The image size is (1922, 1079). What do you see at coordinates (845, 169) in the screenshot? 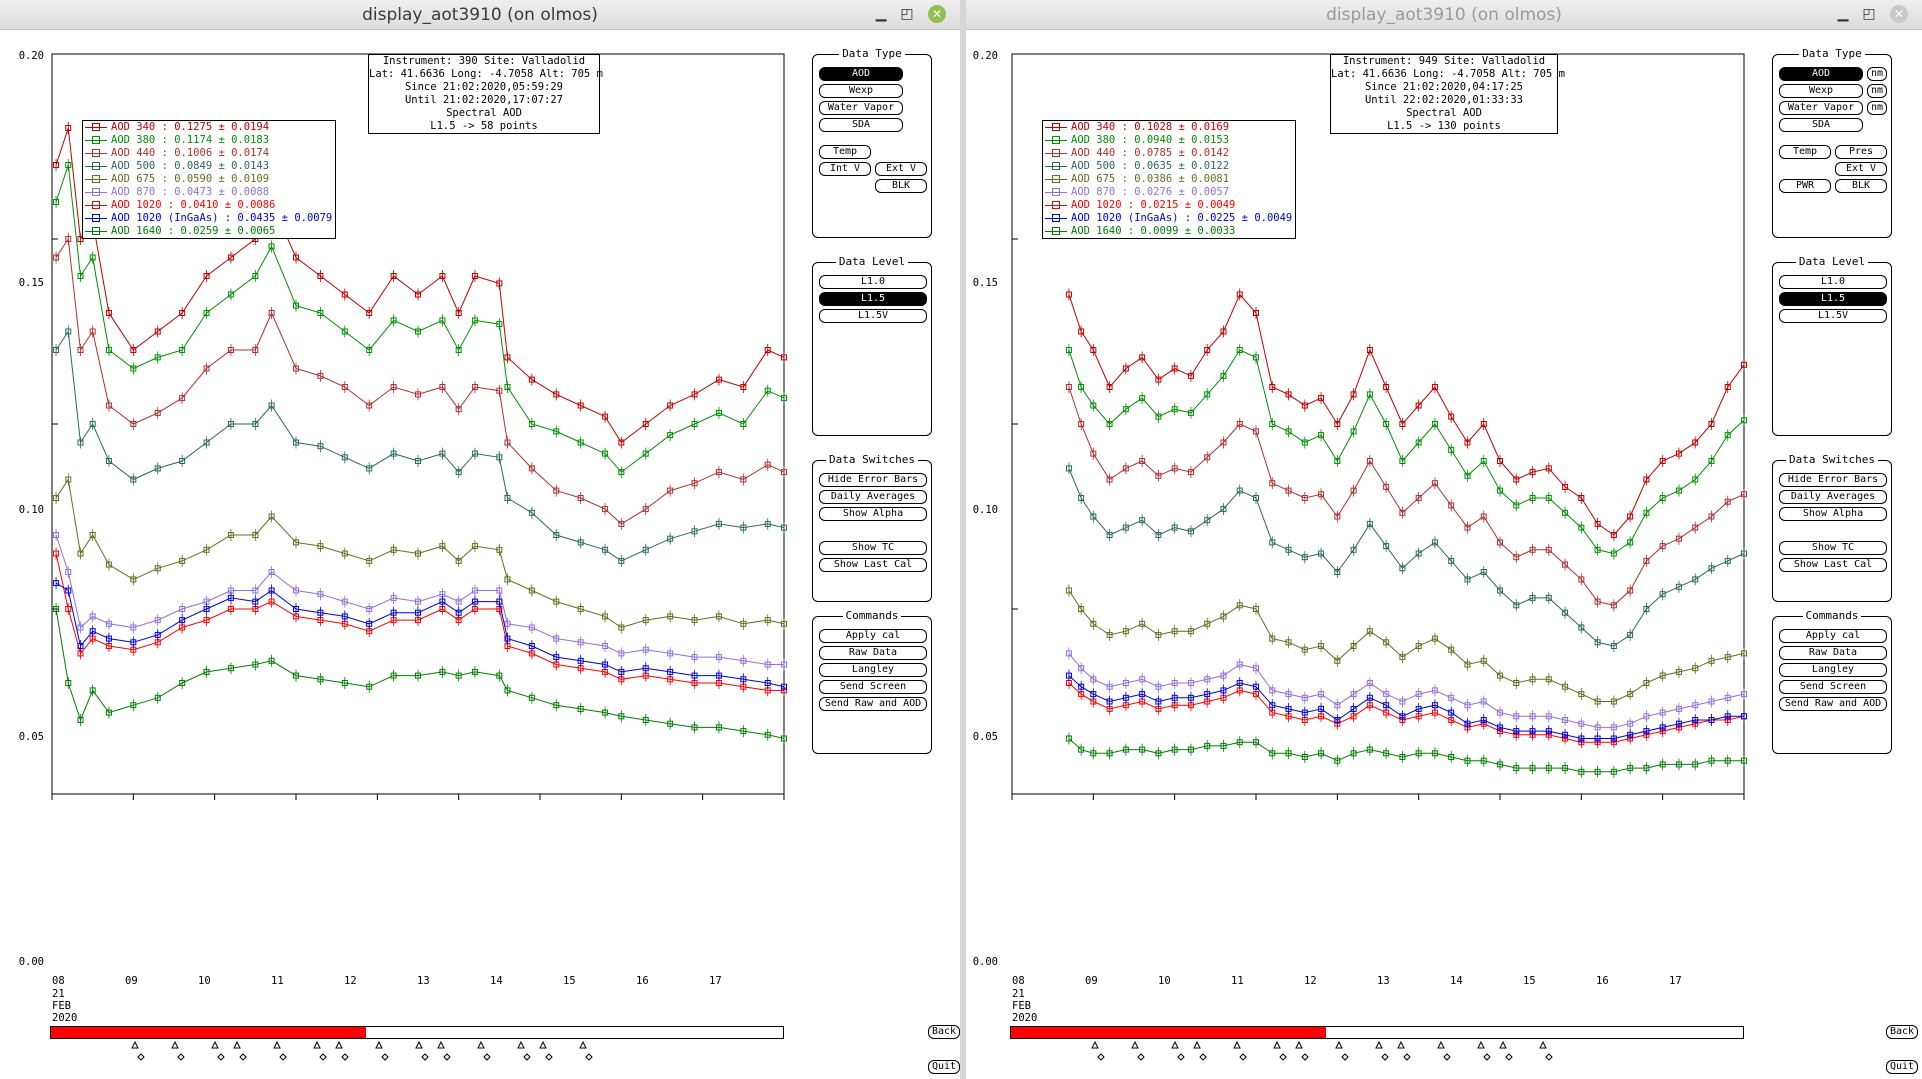
I see `int-v-button: Int V` at bounding box center [845, 169].